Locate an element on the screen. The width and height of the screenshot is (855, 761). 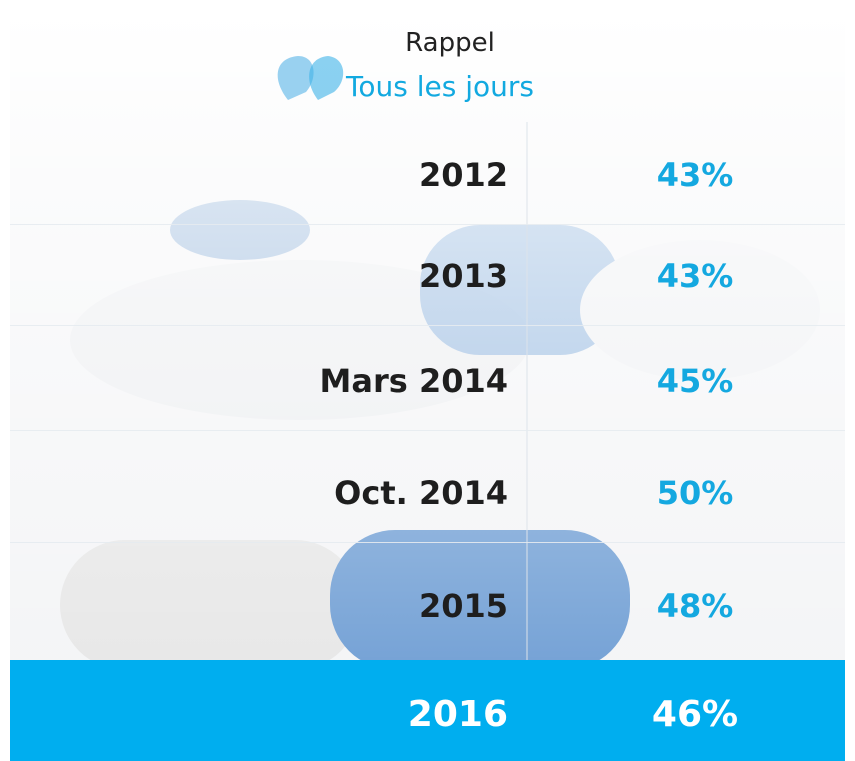
row-label: Mars 2014 is located at coordinates (413, 381).